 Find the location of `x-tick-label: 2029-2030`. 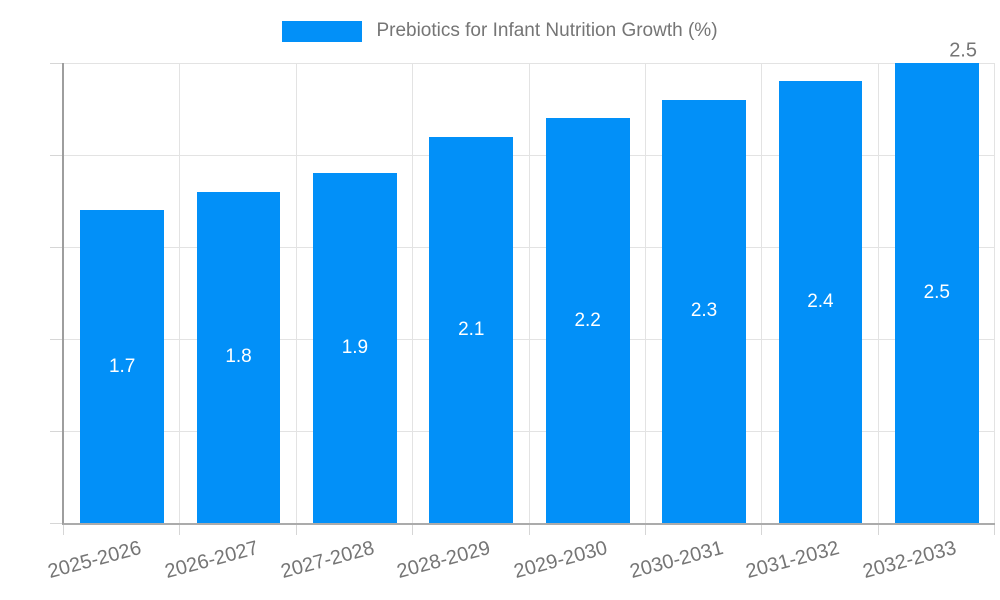

x-tick-label: 2029-2030 is located at coordinates (560, 560).